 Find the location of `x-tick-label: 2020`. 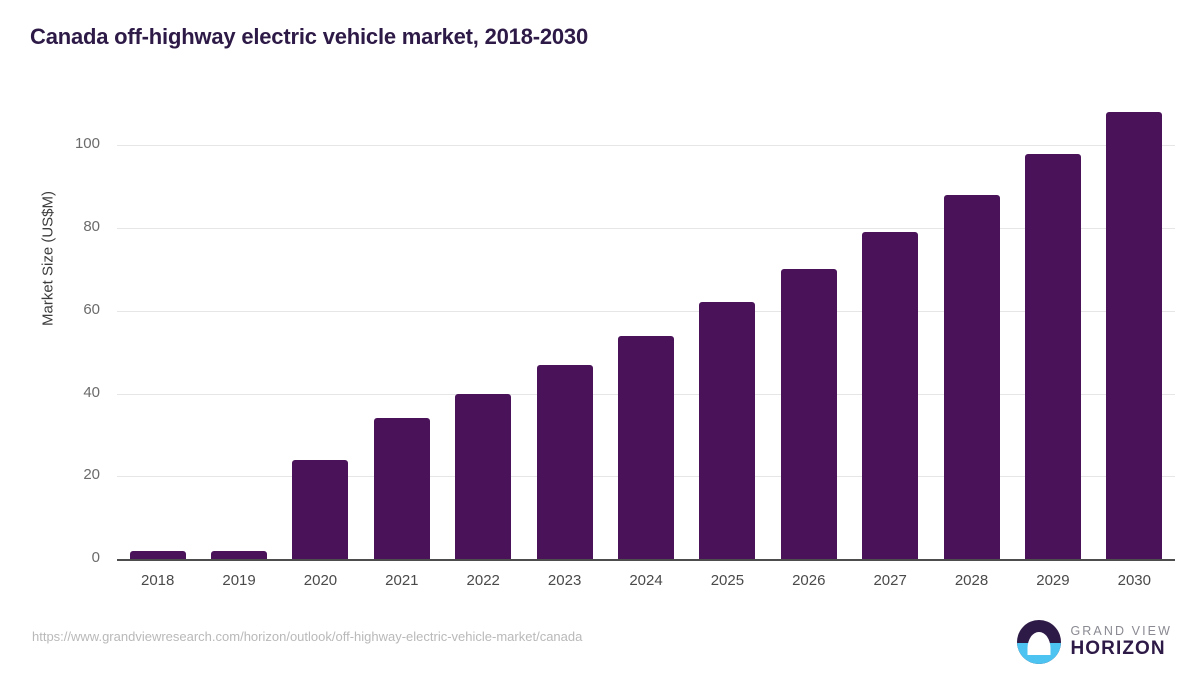

x-tick-label: 2020 is located at coordinates (320, 580).